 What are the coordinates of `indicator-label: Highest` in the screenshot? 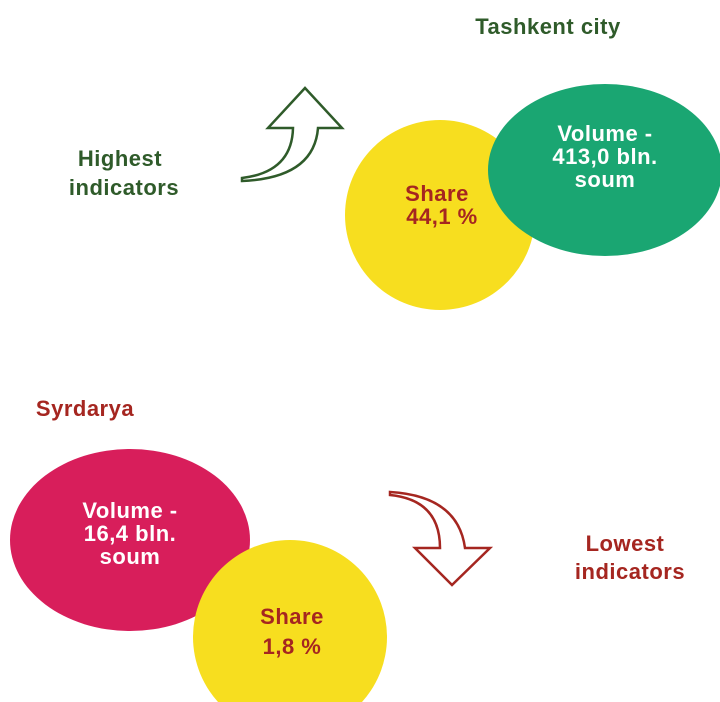 It's located at (120, 158).